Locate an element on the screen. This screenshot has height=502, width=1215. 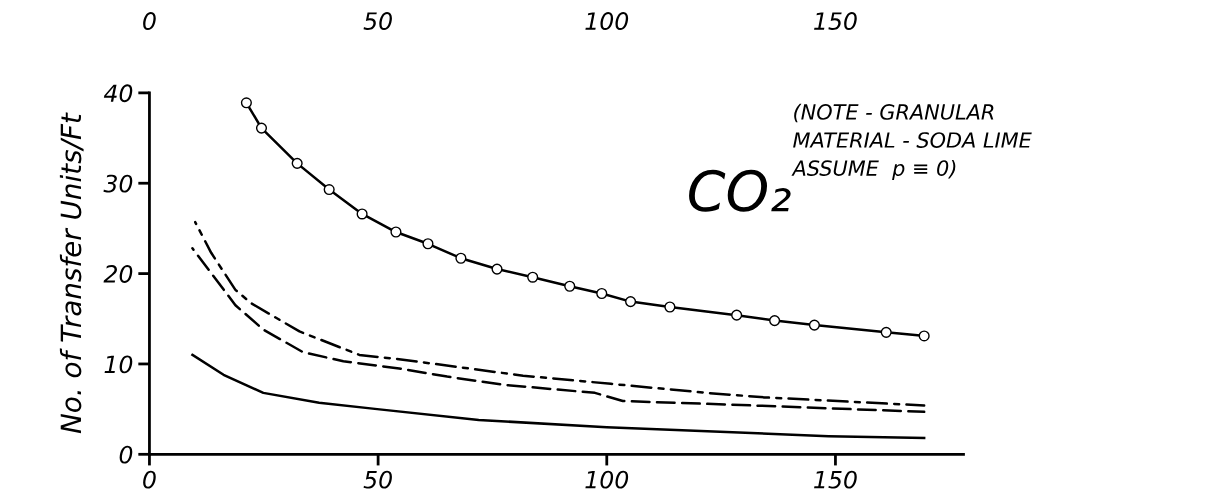
x2-tick-label: 150 is located at coordinates (835, 21).